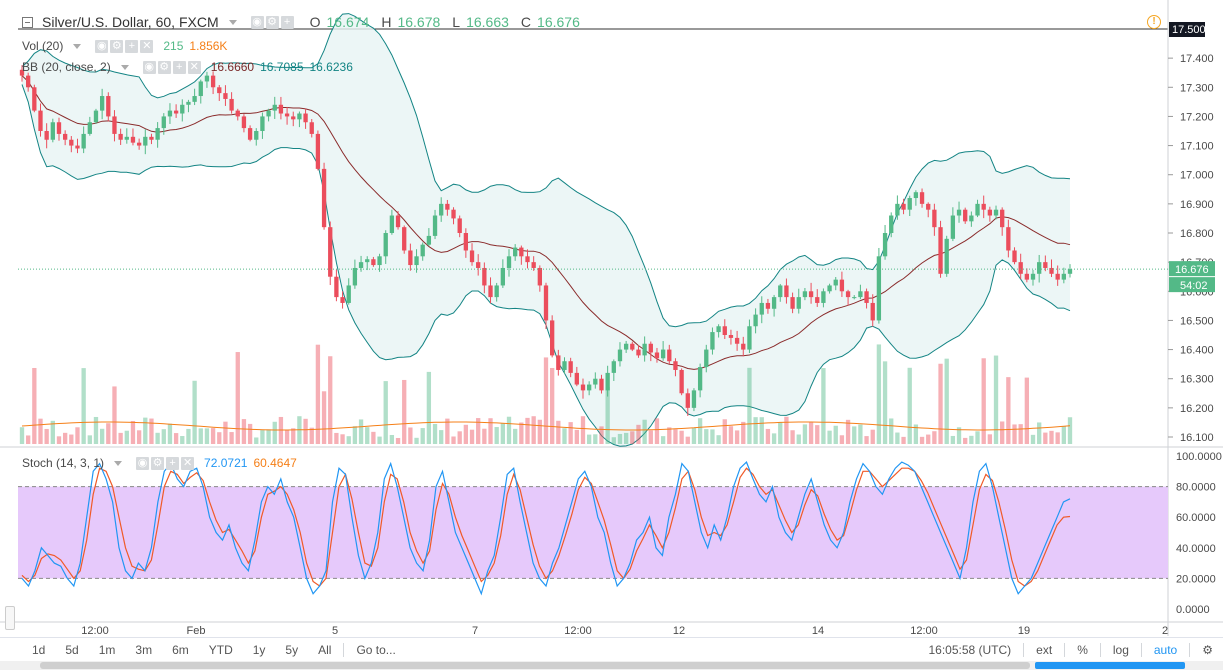 Image resolution: width=1223 pixels, height=670 pixels. I want to click on price-axis-label: 16.100, so click(1197, 438).